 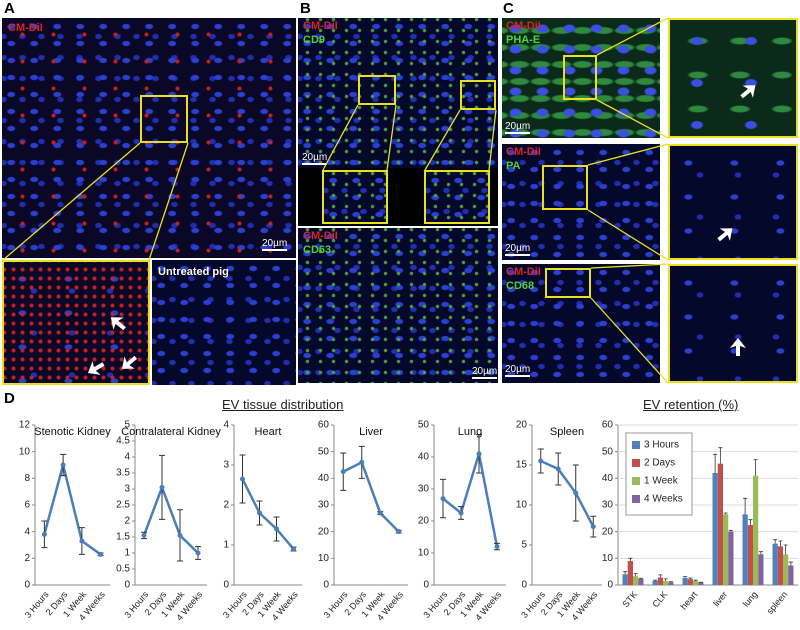 I want to click on y-tick-label: 60, so click(x=324, y=425).